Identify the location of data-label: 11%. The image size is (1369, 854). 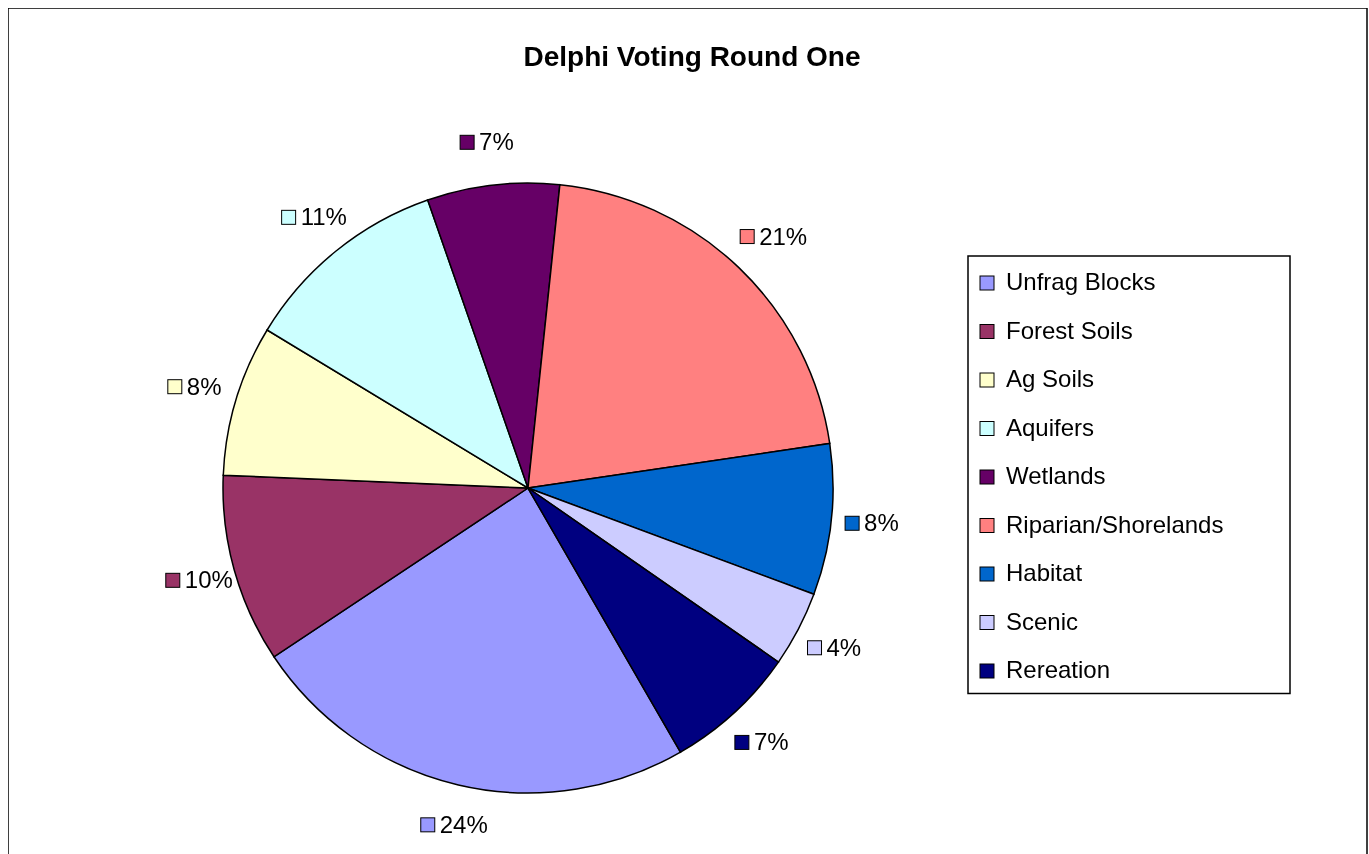
(323, 217).